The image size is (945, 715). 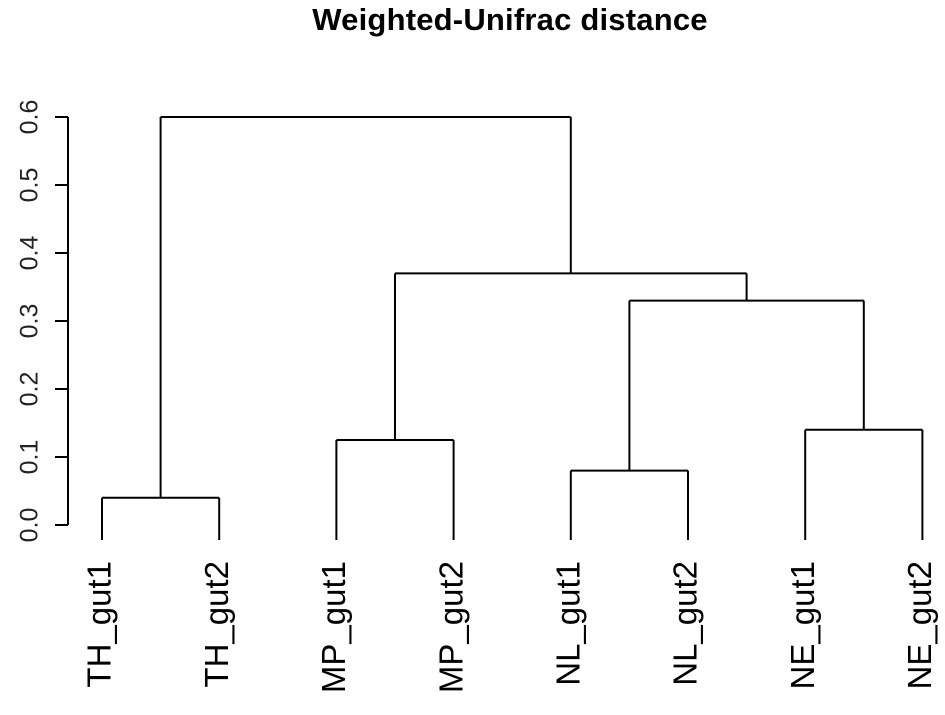 I want to click on y-axis-tick-label: 0.0, so click(x=30, y=525).